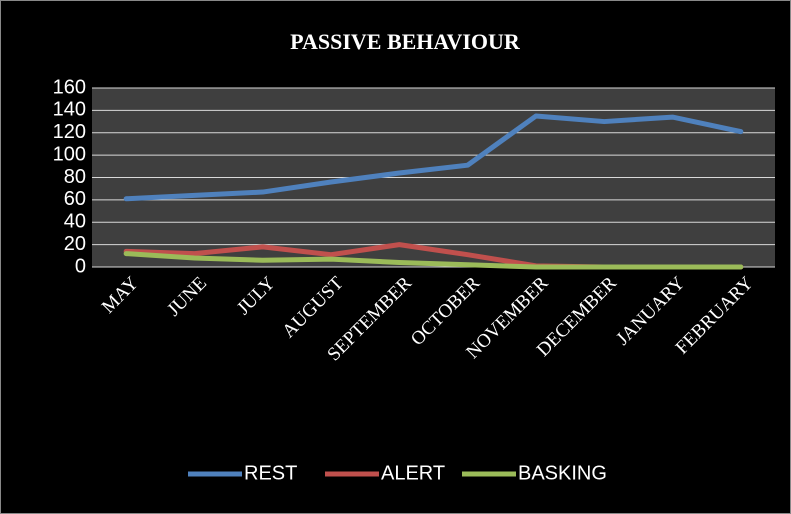 The image size is (791, 514). Describe the element at coordinates (270, 473) in the screenshot. I see `legend-label: REST` at that location.